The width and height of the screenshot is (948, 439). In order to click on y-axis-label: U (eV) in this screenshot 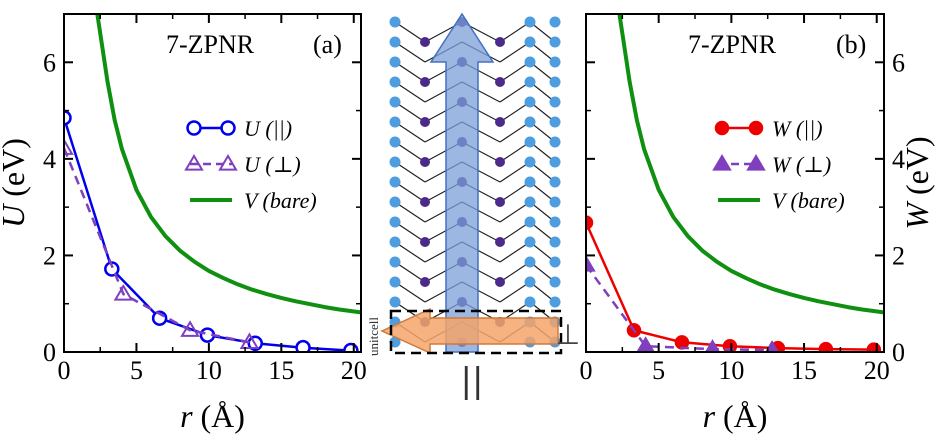, I will do `click(15, 183)`.